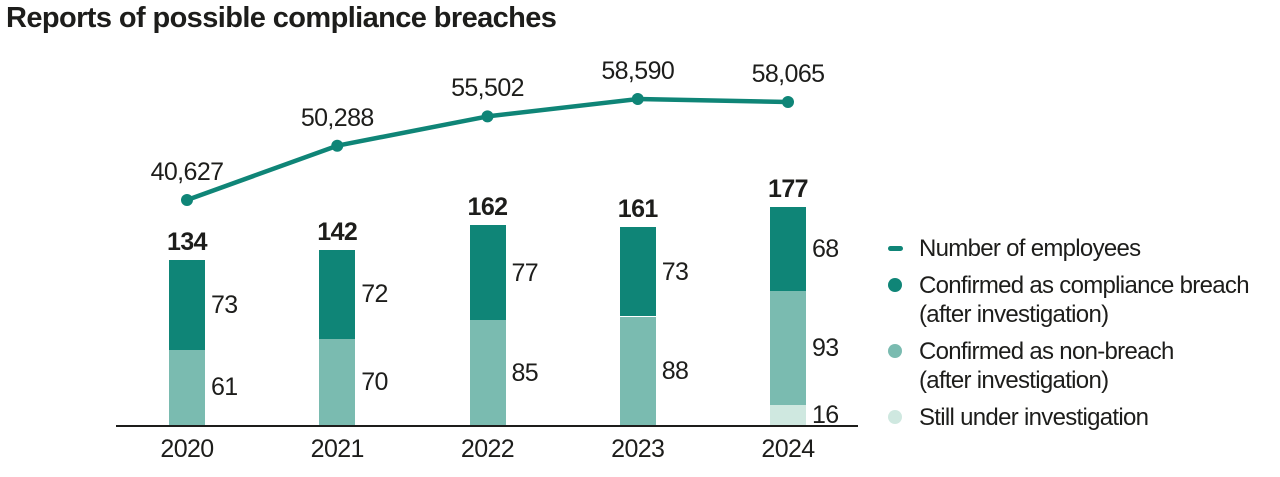 The width and height of the screenshot is (1280, 477). I want to click on legend-label-line: Confirmed as compliance breach, so click(1084, 285).